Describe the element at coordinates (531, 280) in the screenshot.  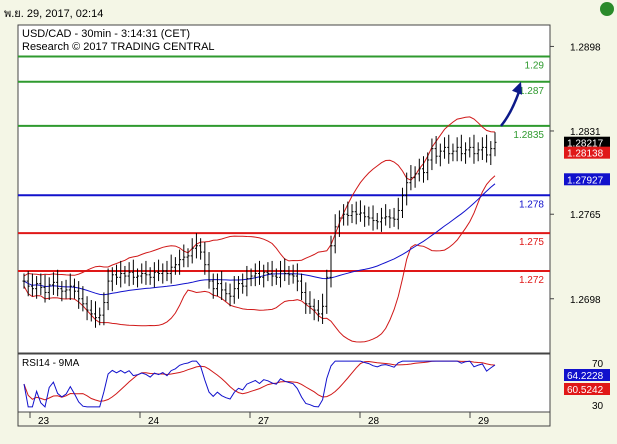
I see `level-label-5: 1.272` at that location.